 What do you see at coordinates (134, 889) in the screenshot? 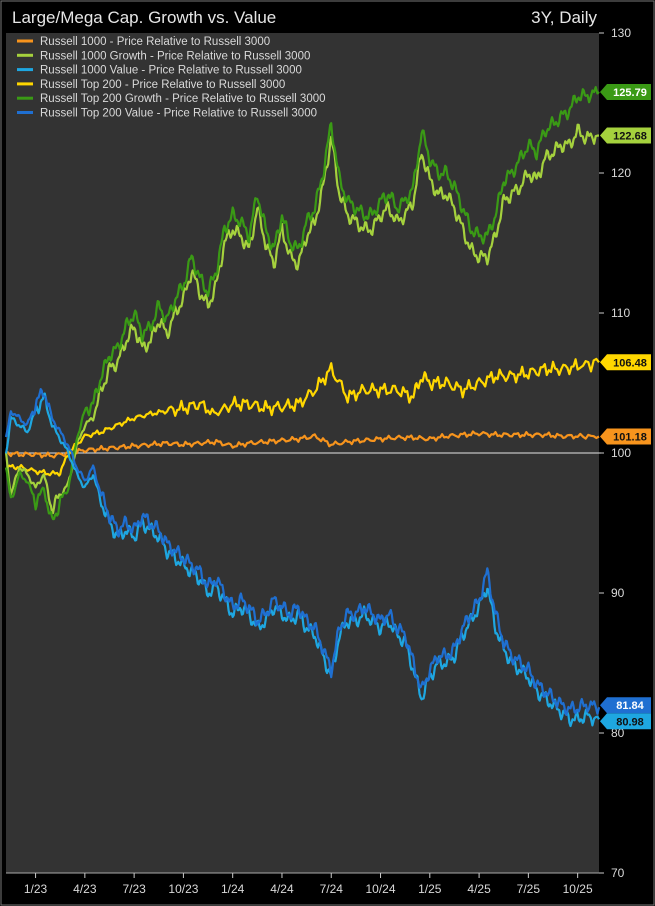
I see `x-tick-label: 7/23` at bounding box center [134, 889].